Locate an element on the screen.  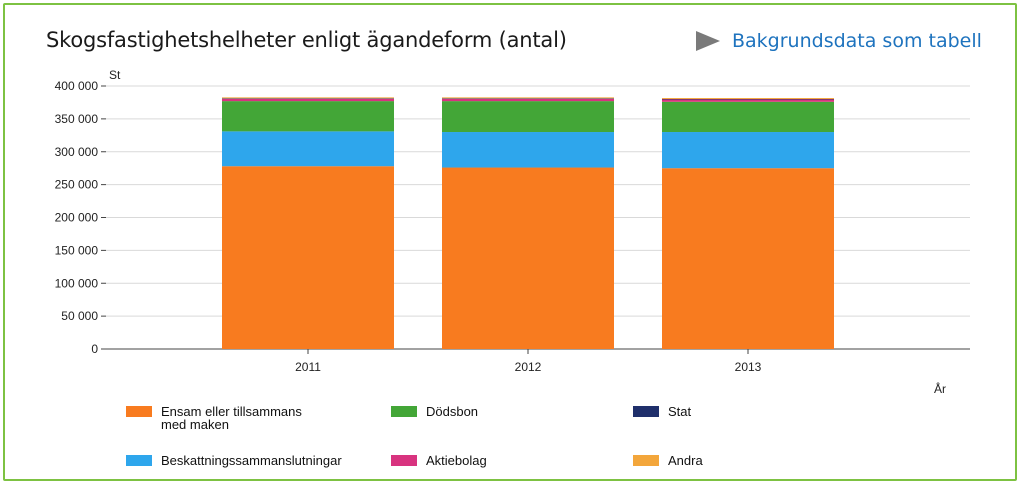
play-arrow-icon is located at coordinates (708, 41).